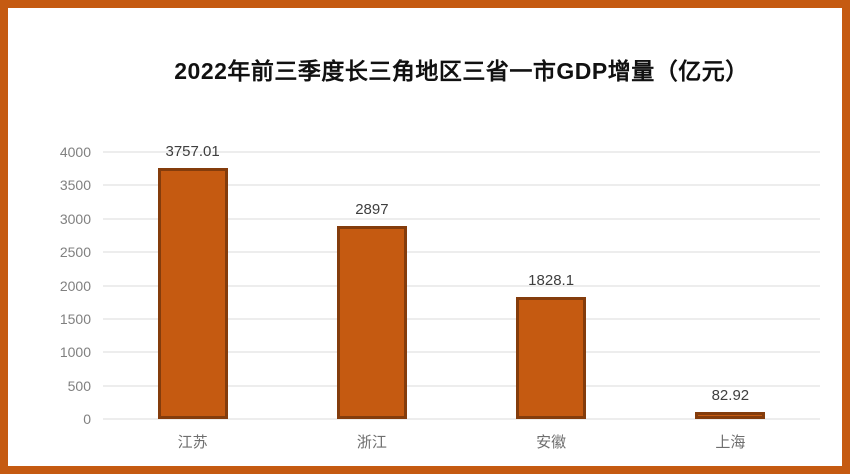  I want to click on y-axis-tick-label: 4000, so click(75, 152).